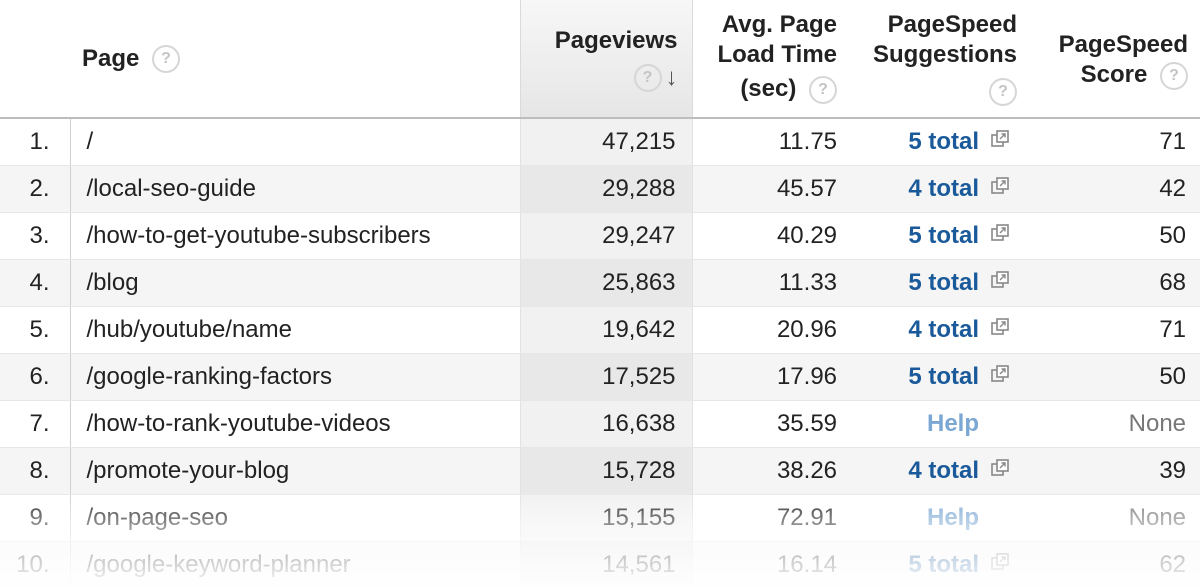 The image size is (1200, 586). I want to click on pageviews-value: 17,525, so click(606, 377).